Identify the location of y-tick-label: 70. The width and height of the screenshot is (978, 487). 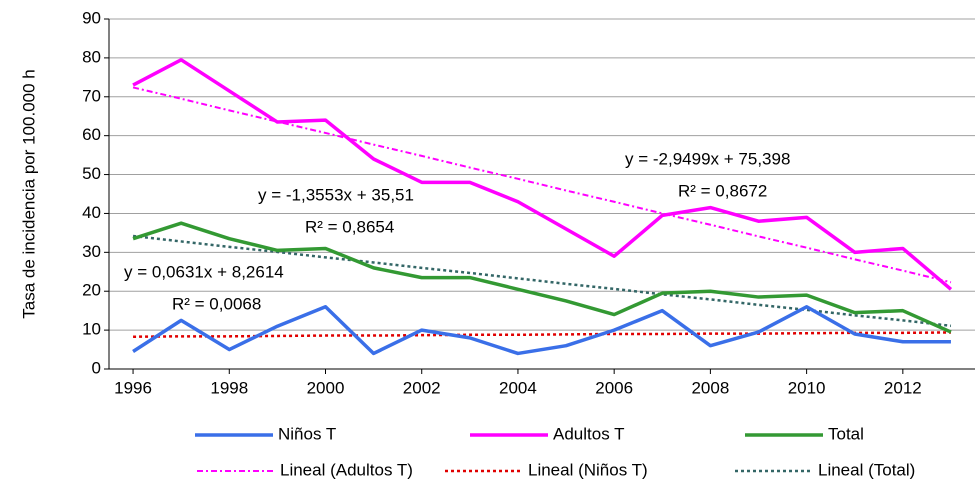
(91, 95).